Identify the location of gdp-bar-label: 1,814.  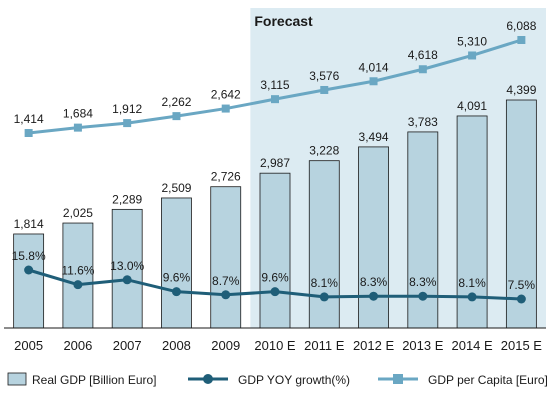
(29, 224).